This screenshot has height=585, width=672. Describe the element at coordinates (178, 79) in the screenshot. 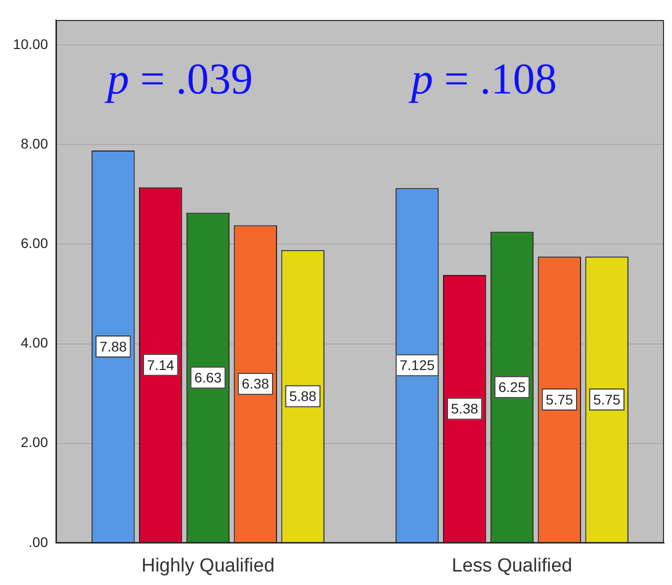

I see `annotation: p = .039` at that location.